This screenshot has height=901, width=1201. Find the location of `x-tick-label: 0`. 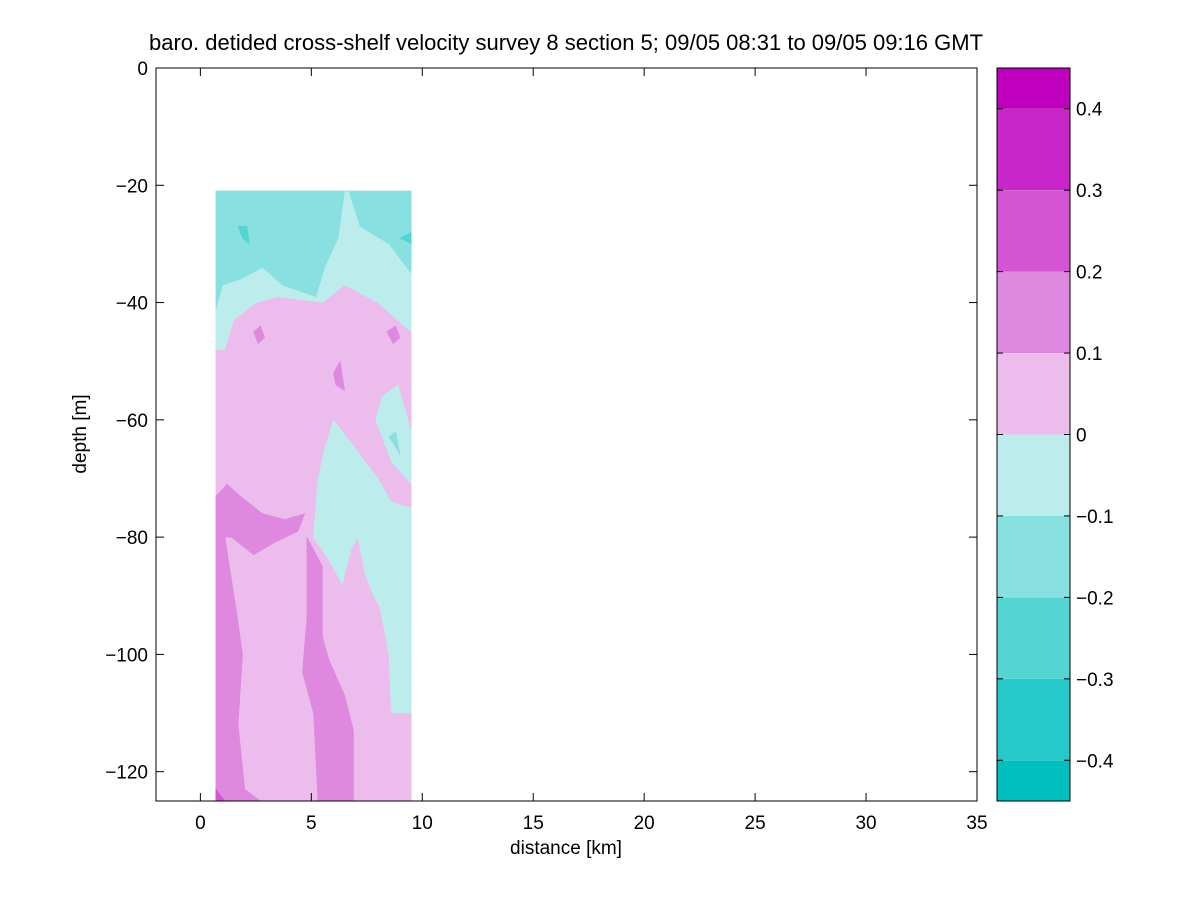

x-tick-label: 0 is located at coordinates (200, 823).